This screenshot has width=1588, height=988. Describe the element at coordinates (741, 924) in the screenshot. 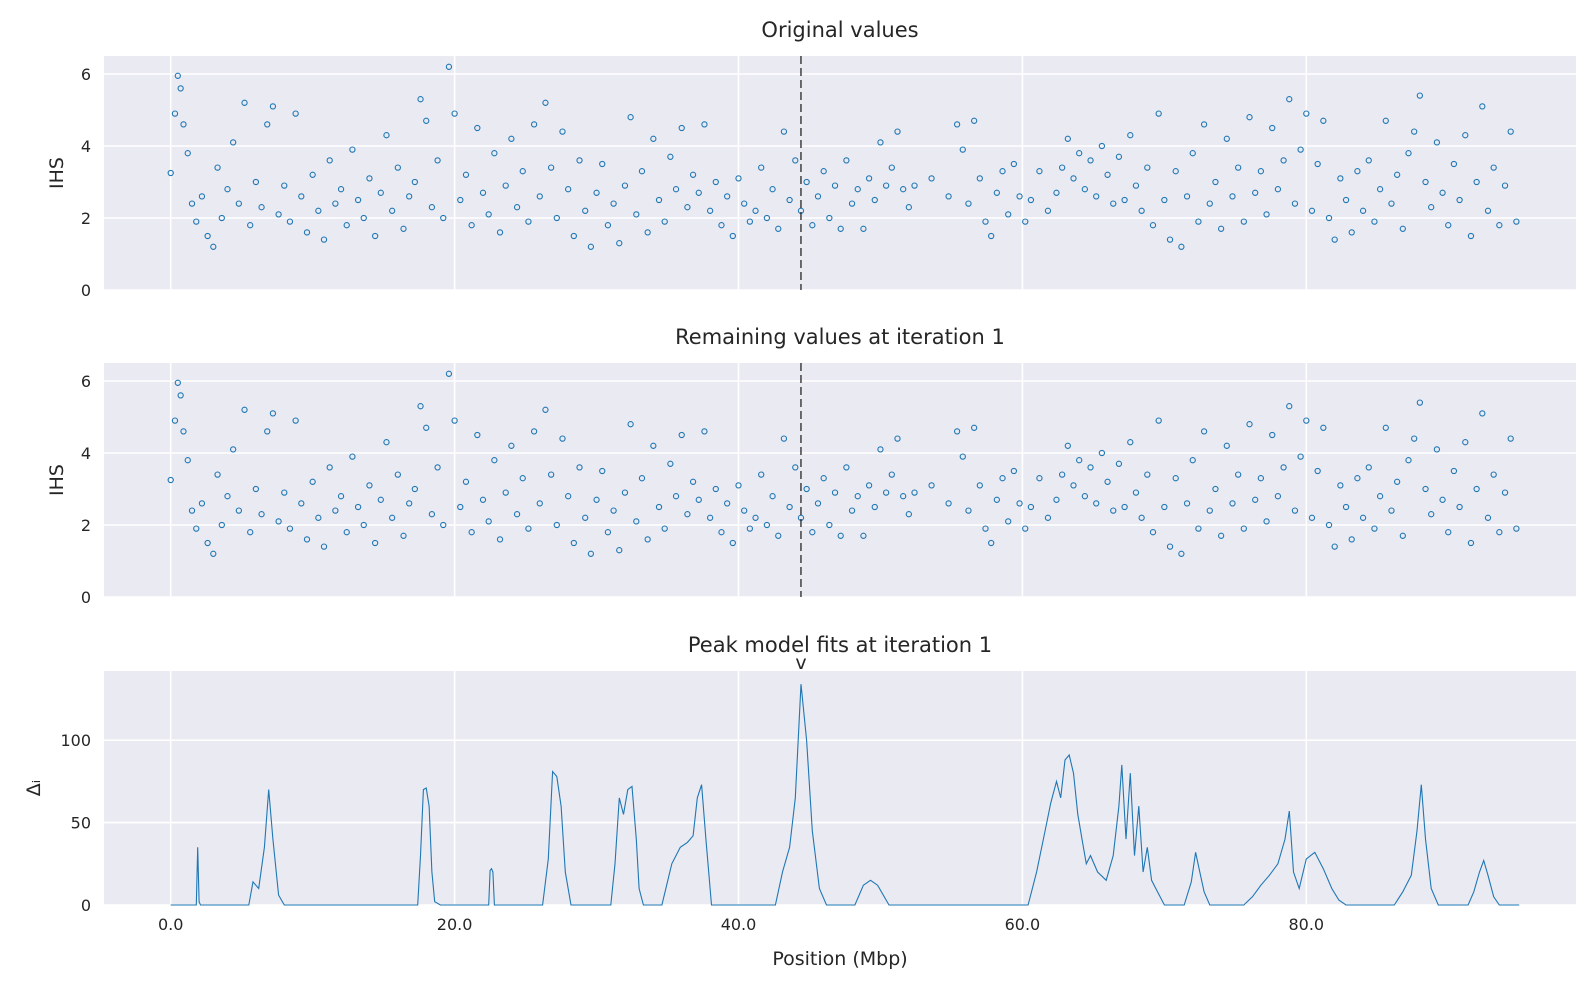

I see `x-tick-labels: 0.0 20.0 40.0 60.0 80.0` at that location.